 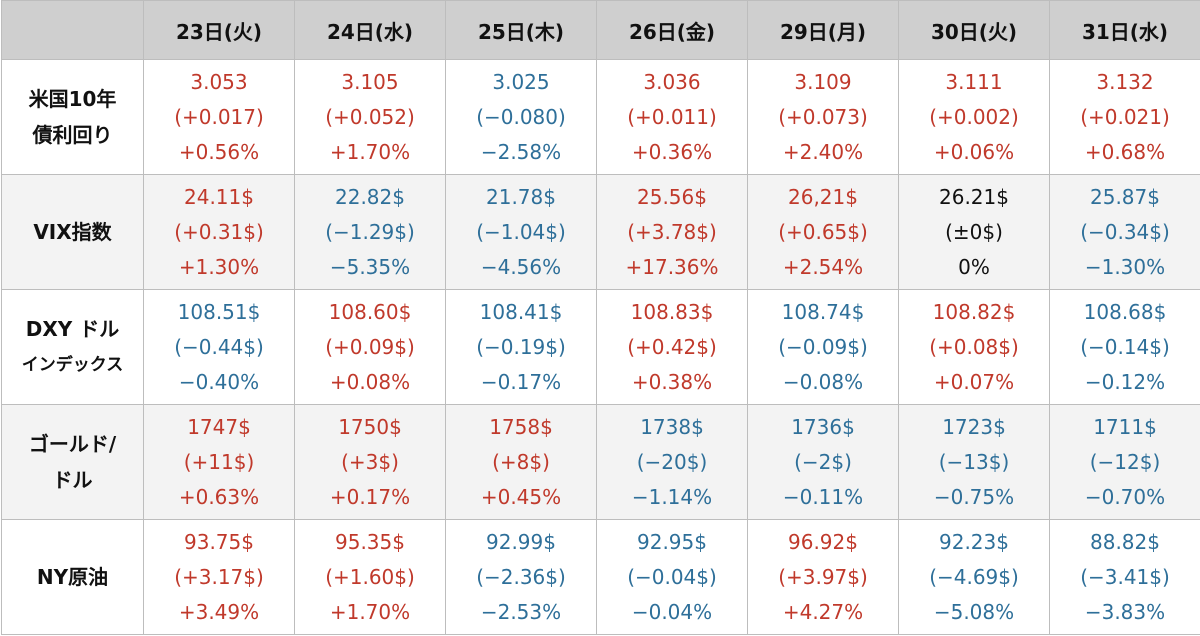 I want to click on cell-change: (+0.052), so click(x=370, y=116).